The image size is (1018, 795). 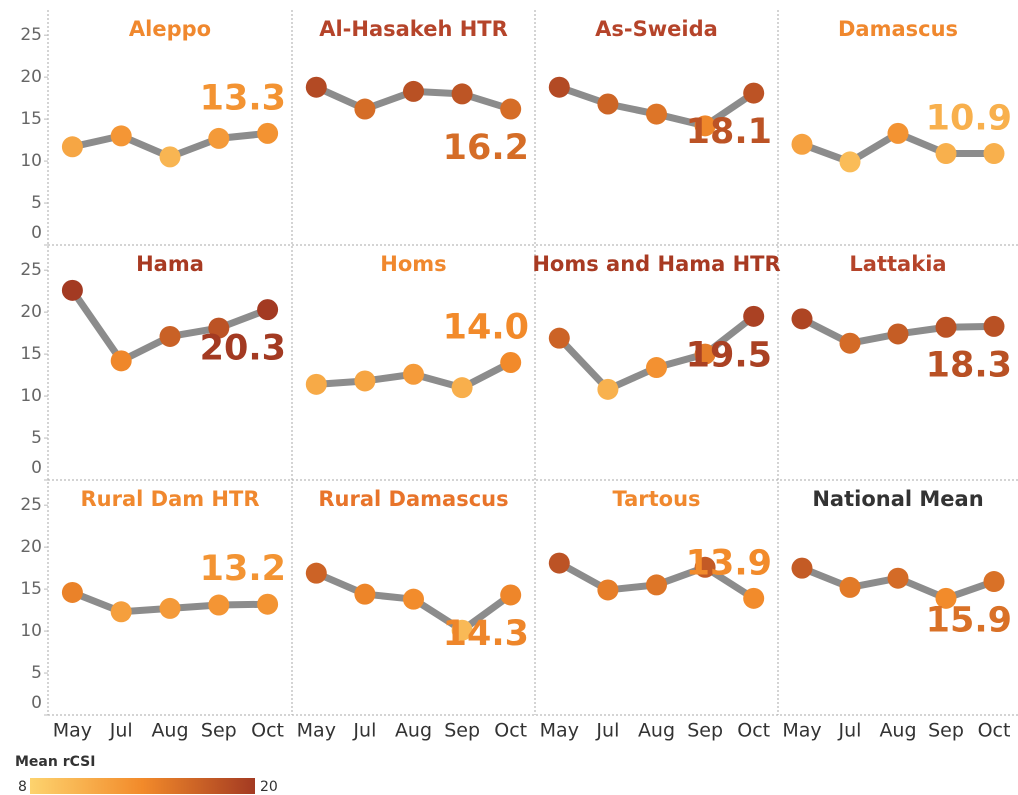 I want to click on value-label: 18.3, so click(x=969, y=365).